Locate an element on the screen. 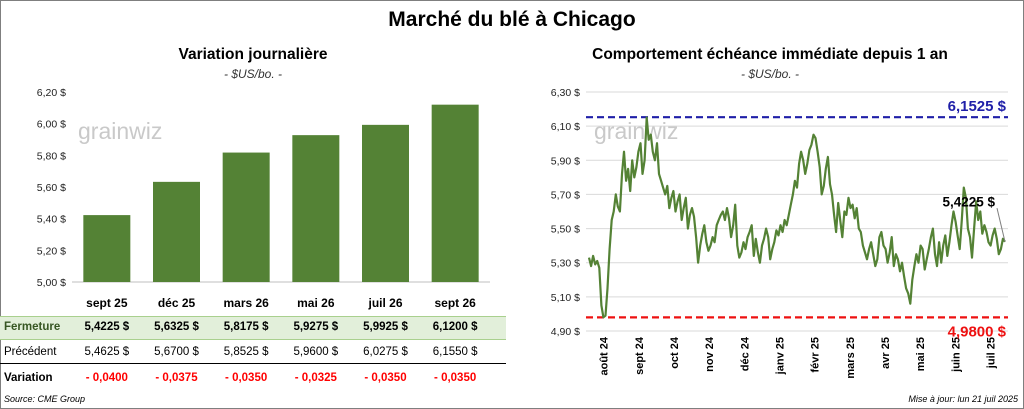  line-y-tick-label: 5,90 $ is located at coordinates (565, 161).